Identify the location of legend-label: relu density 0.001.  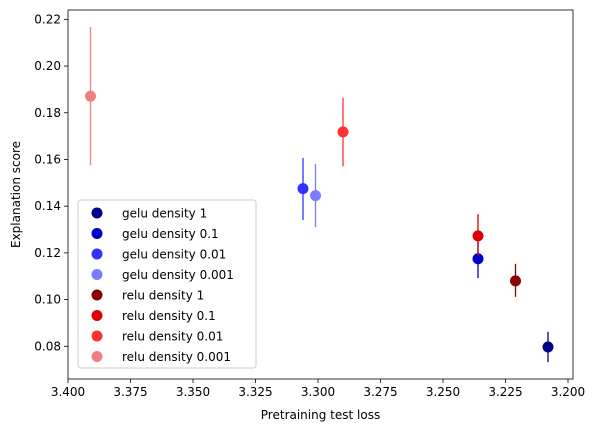
(176, 357).